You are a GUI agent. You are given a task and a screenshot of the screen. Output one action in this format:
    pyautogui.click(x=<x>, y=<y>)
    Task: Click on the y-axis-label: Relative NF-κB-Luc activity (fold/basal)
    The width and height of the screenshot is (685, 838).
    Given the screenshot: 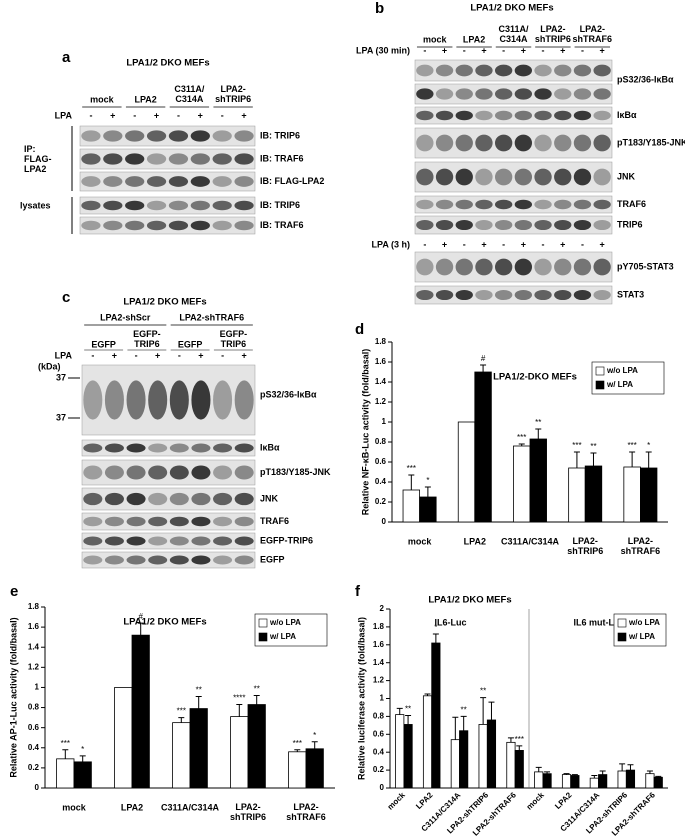 What is the action you would take?
    pyautogui.click(x=365, y=432)
    